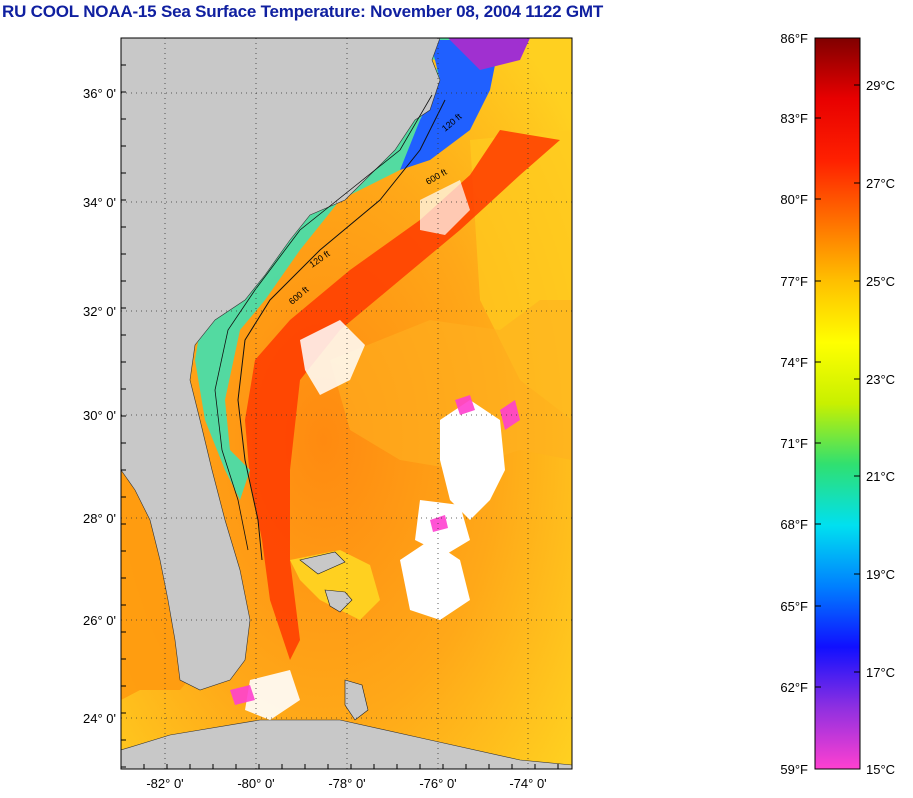  Describe the element at coordinates (880, 379) in the screenshot. I see `celsius-label: 23°C` at that location.